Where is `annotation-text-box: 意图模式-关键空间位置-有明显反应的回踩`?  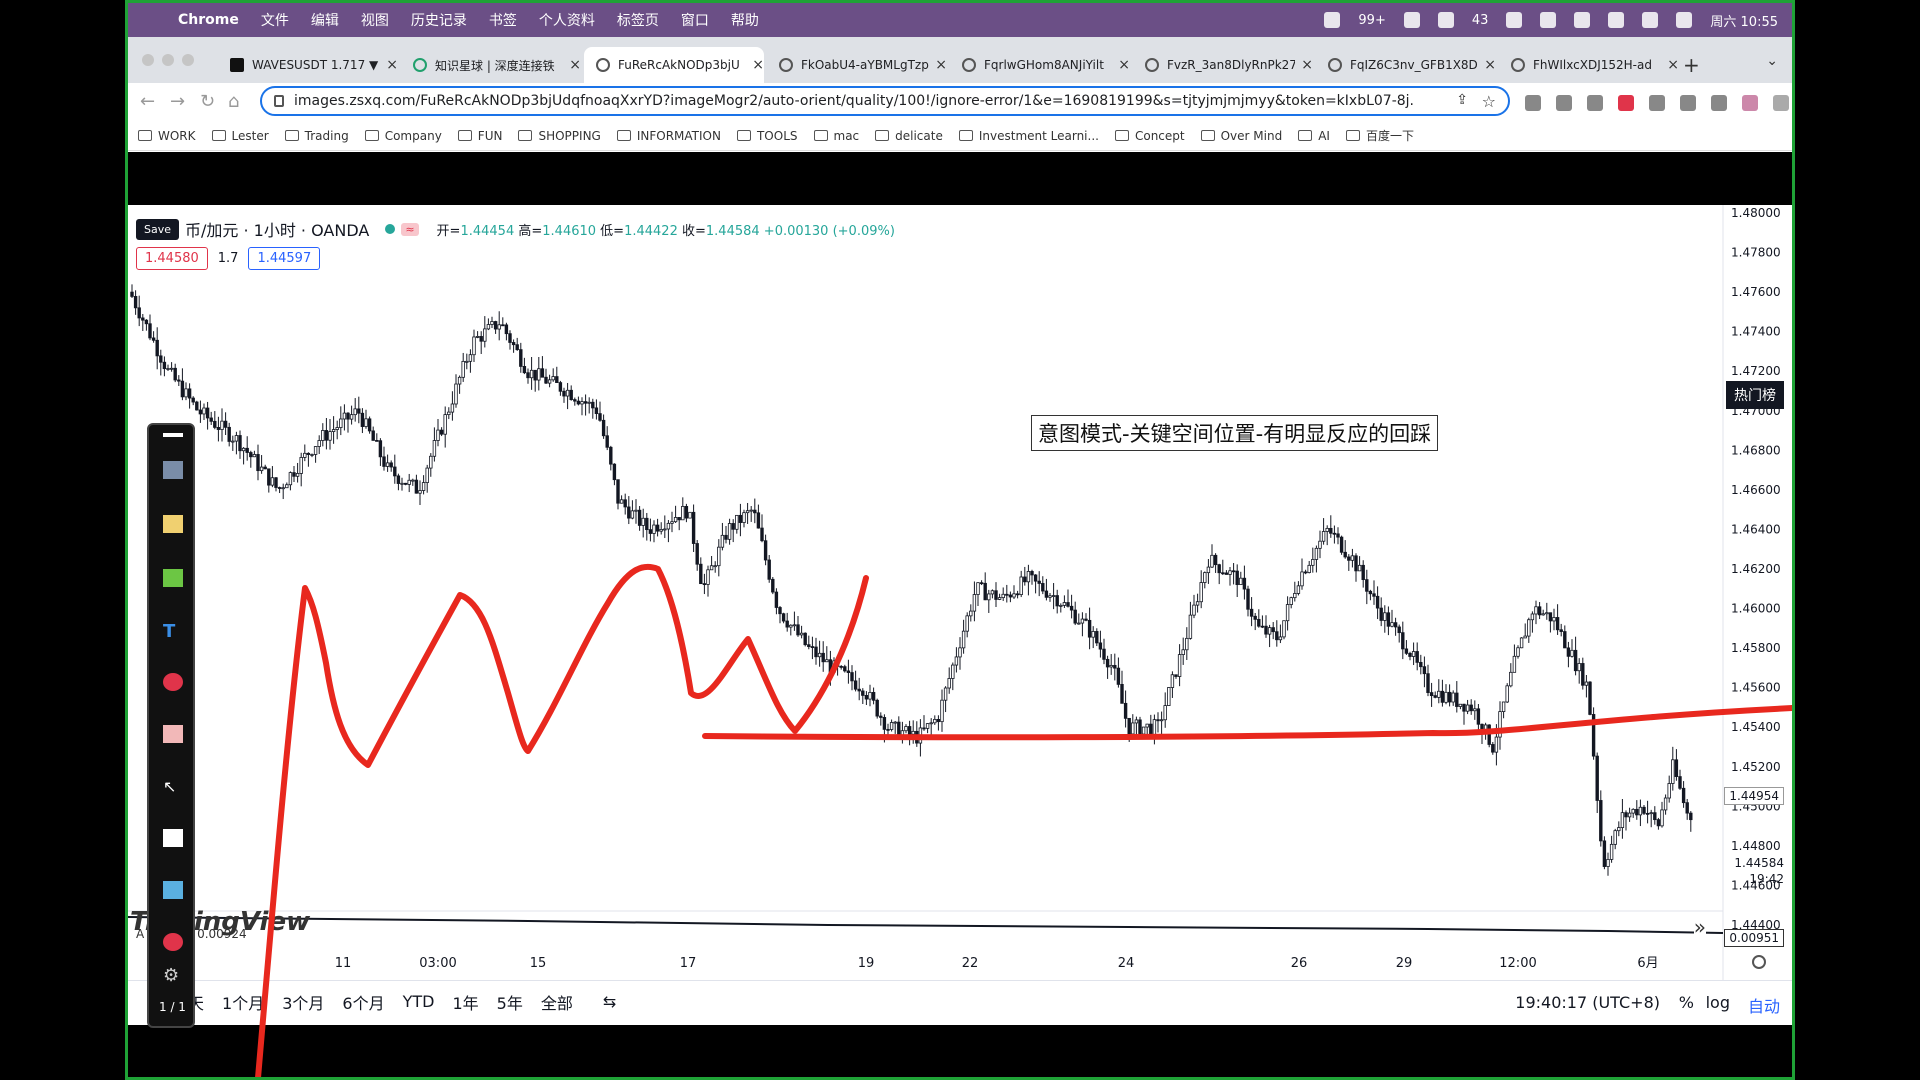
annotation-text-box: 意图模式-关键空间位置-有明显反应的回踩 is located at coordinates (1235, 433).